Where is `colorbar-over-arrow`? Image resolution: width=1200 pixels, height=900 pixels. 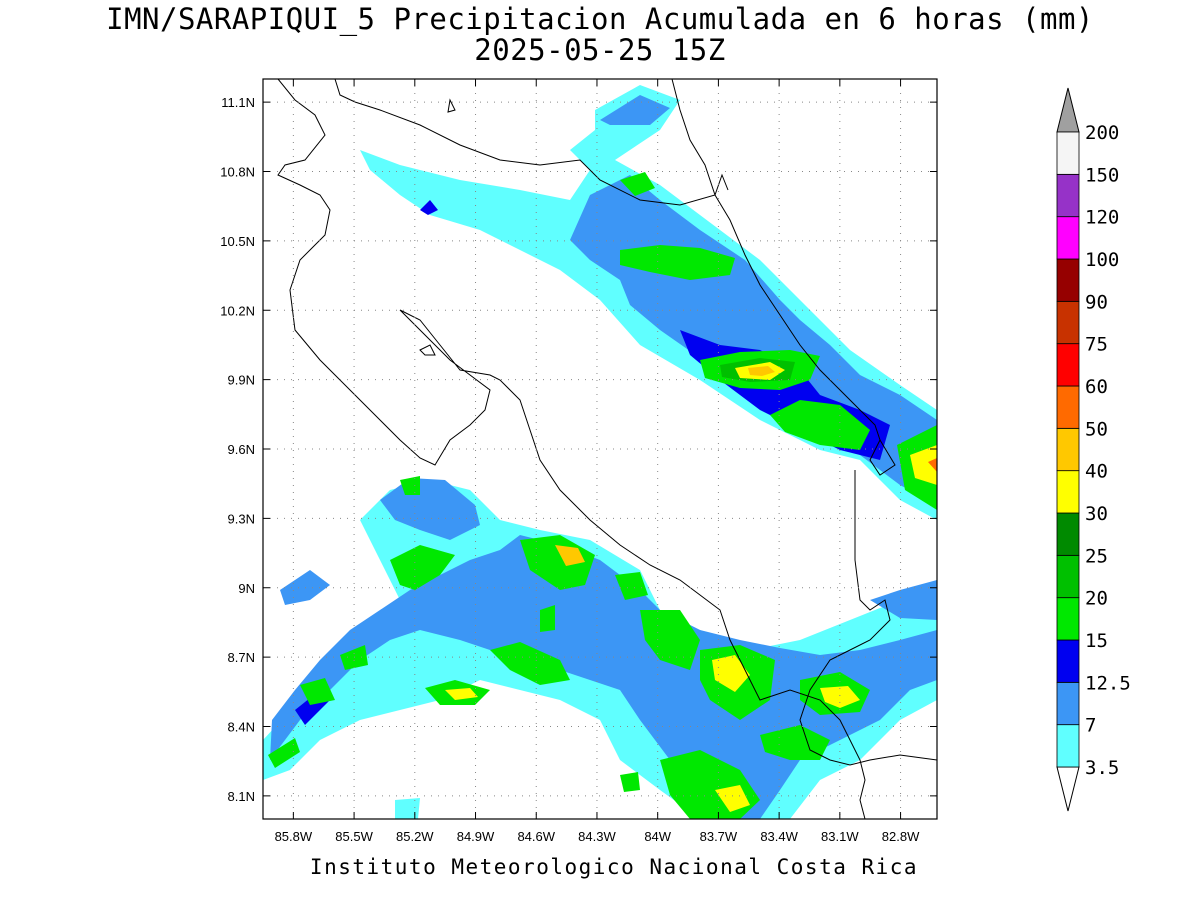 colorbar-over-arrow is located at coordinates (1068, 110).